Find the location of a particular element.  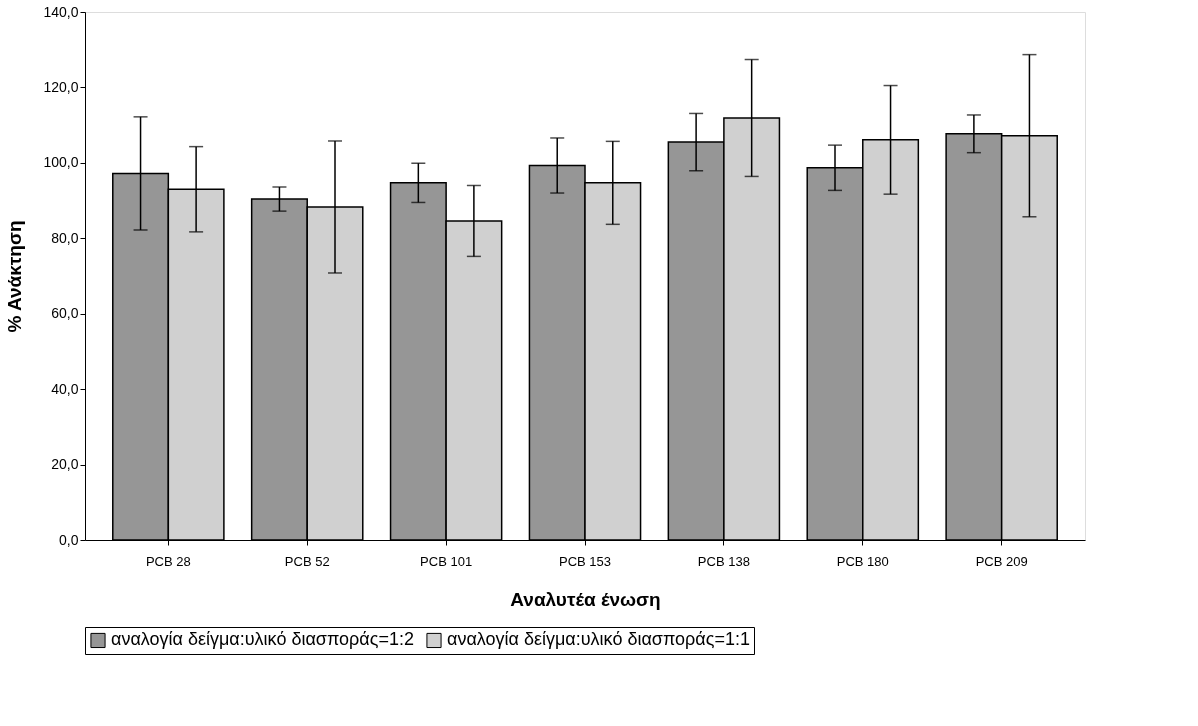

x-tick-label: PCB 138 is located at coordinates (723, 561).